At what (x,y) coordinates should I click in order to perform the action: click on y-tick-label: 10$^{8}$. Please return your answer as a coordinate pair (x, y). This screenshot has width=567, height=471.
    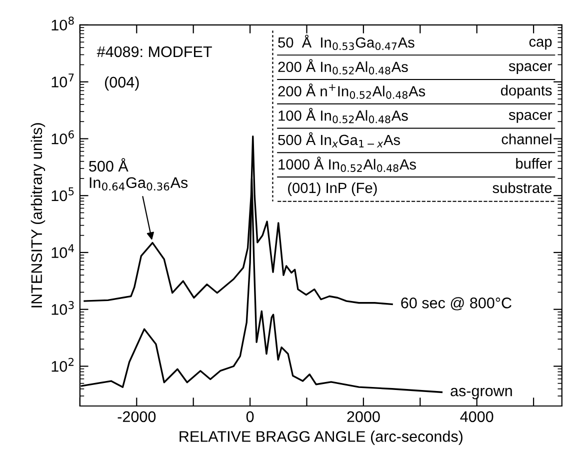
    Looking at the image, I should click on (63, 23).